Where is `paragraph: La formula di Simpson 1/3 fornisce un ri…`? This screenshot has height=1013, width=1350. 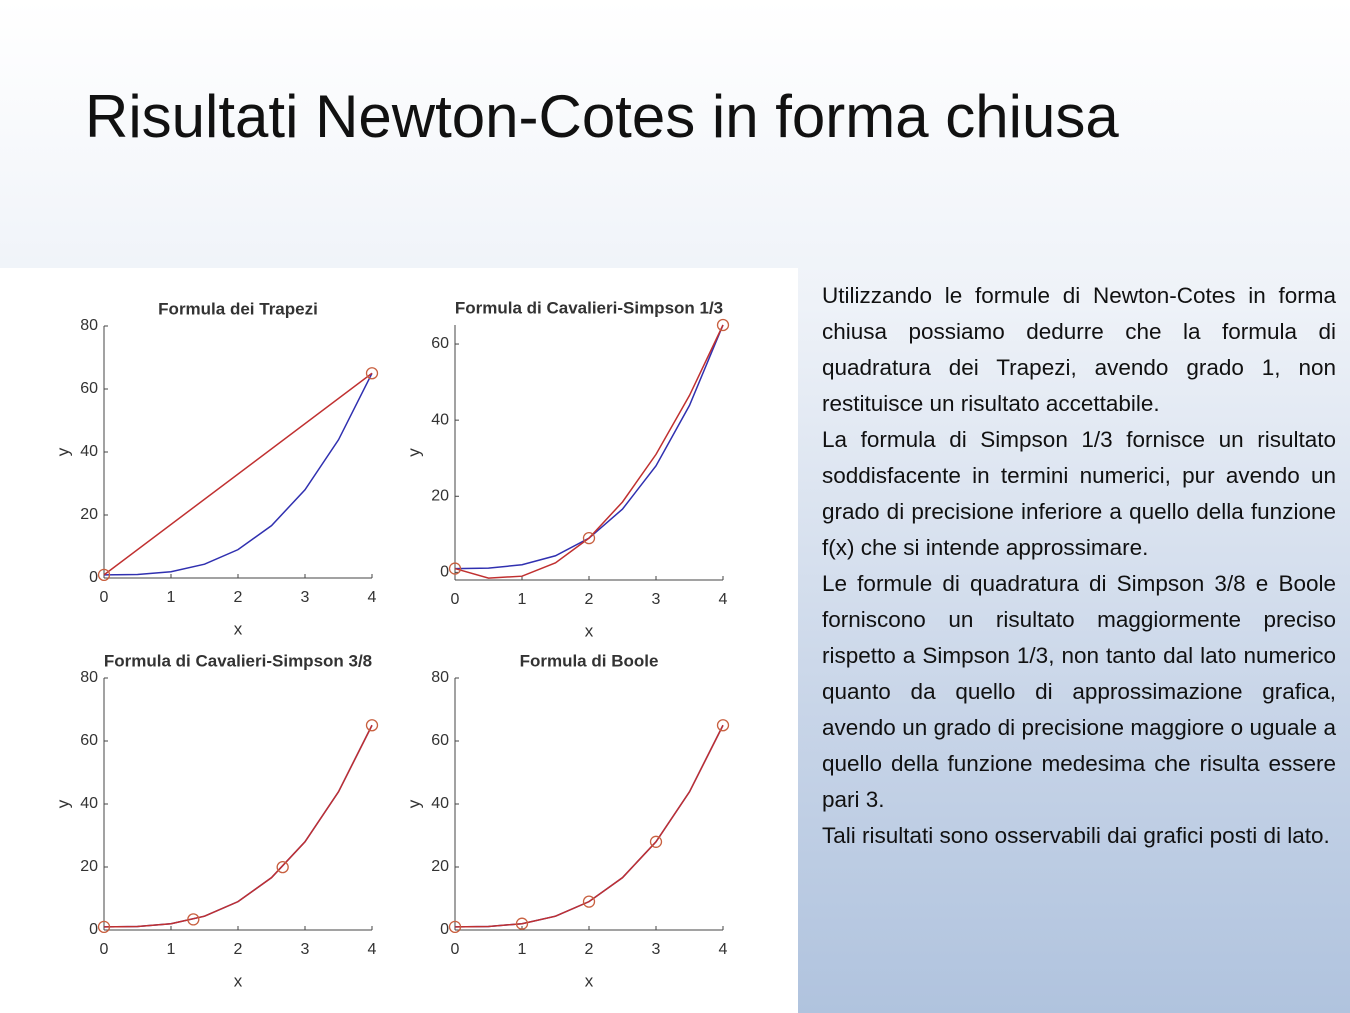
paragraph: La formula di Simpson 1/3 fornisce un ri… is located at coordinates (1079, 493).